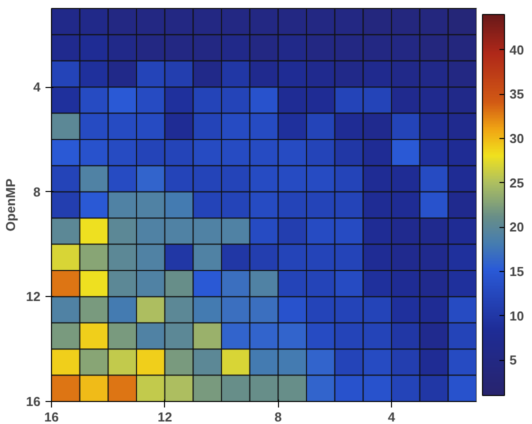 This screenshot has width=532, height=424. What do you see at coordinates (517, 271) in the screenshot?
I see `color-bar-label: 15` at bounding box center [517, 271].